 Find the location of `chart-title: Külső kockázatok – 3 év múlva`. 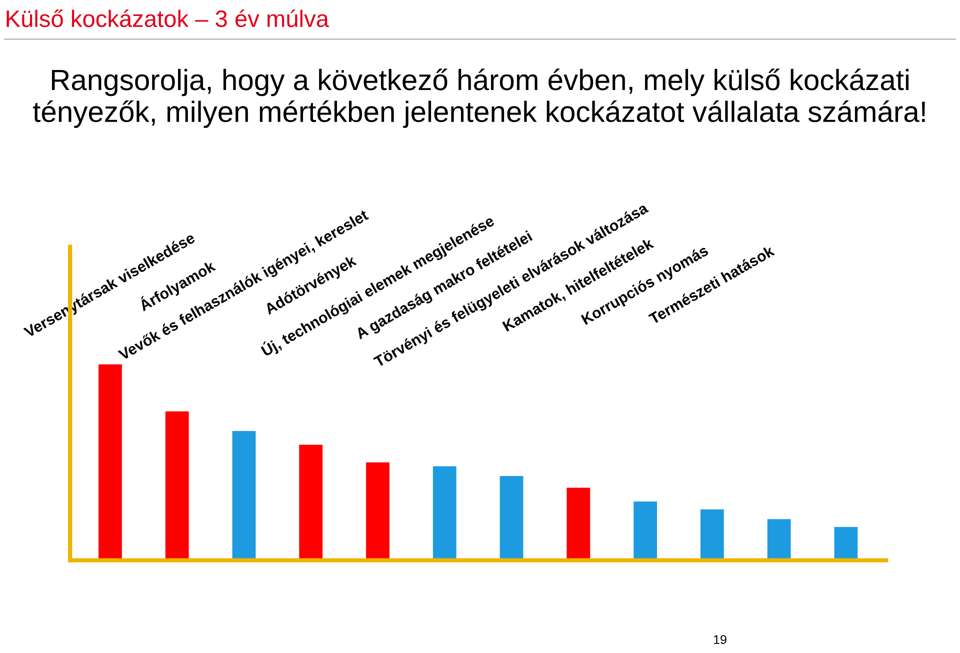

chart-title: Külső kockázatok – 3 év múlva is located at coordinates (167, 19).